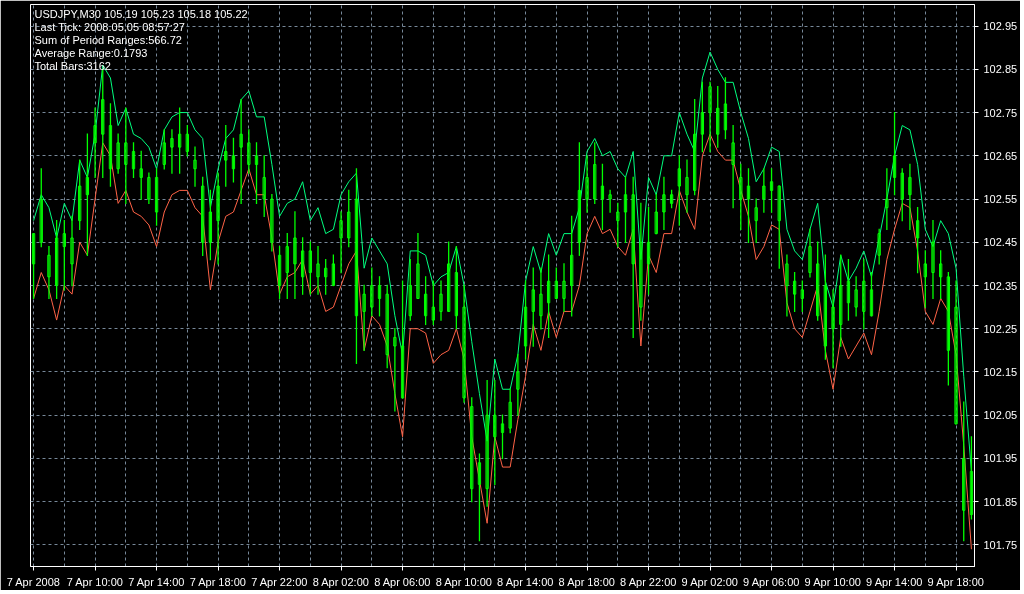 This screenshot has height=594, width=1024. What do you see at coordinates (709, 581) in the screenshot?
I see `x-tick-label: 9 Apr 02:00` at bounding box center [709, 581].